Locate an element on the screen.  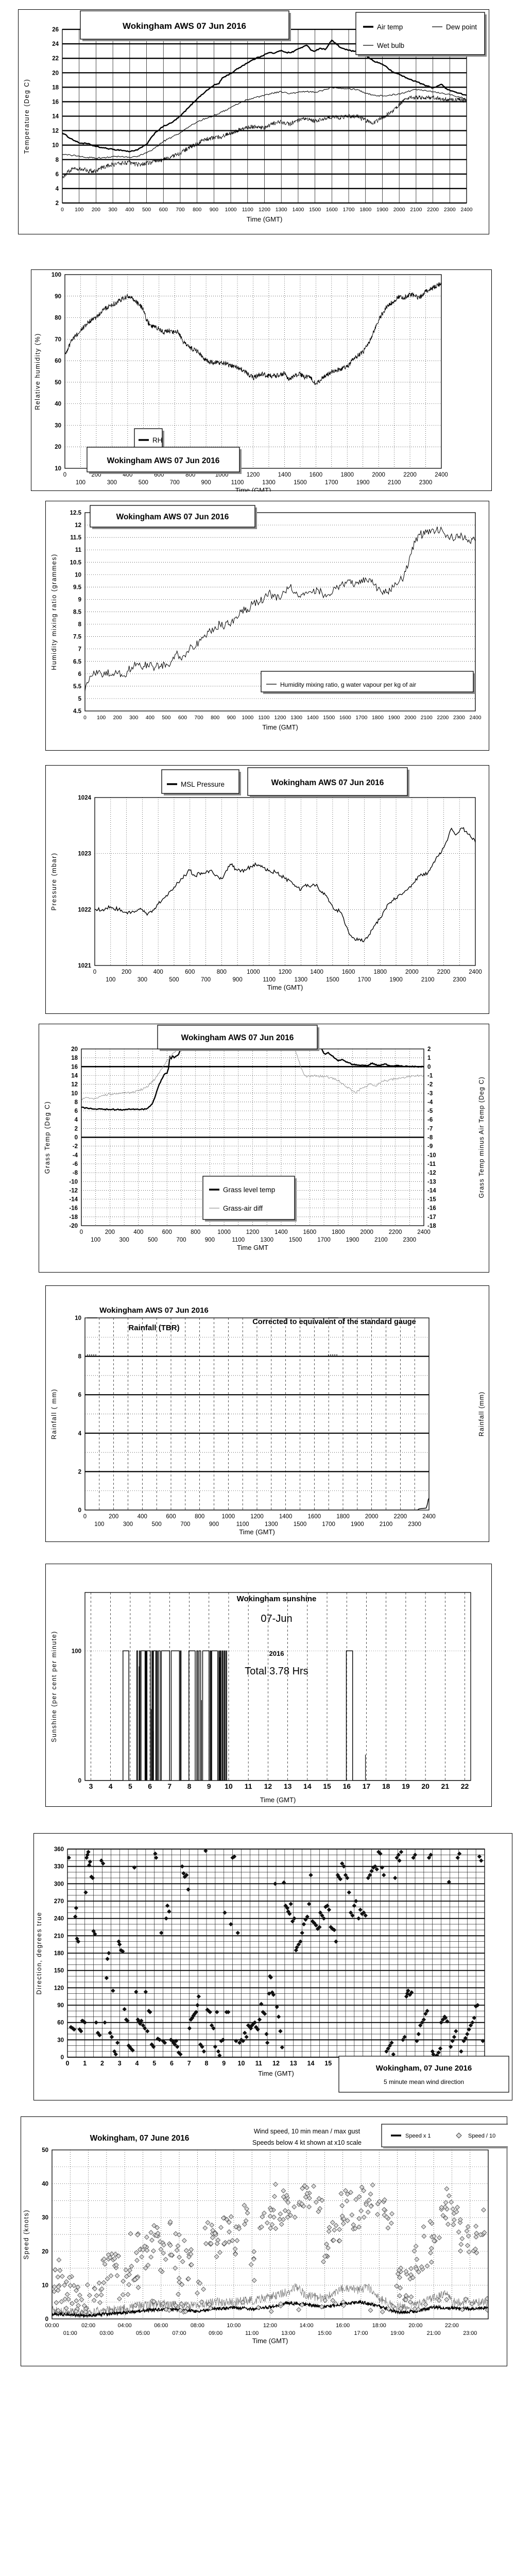
y-tick-label: 40 is located at coordinates (45, 2184).